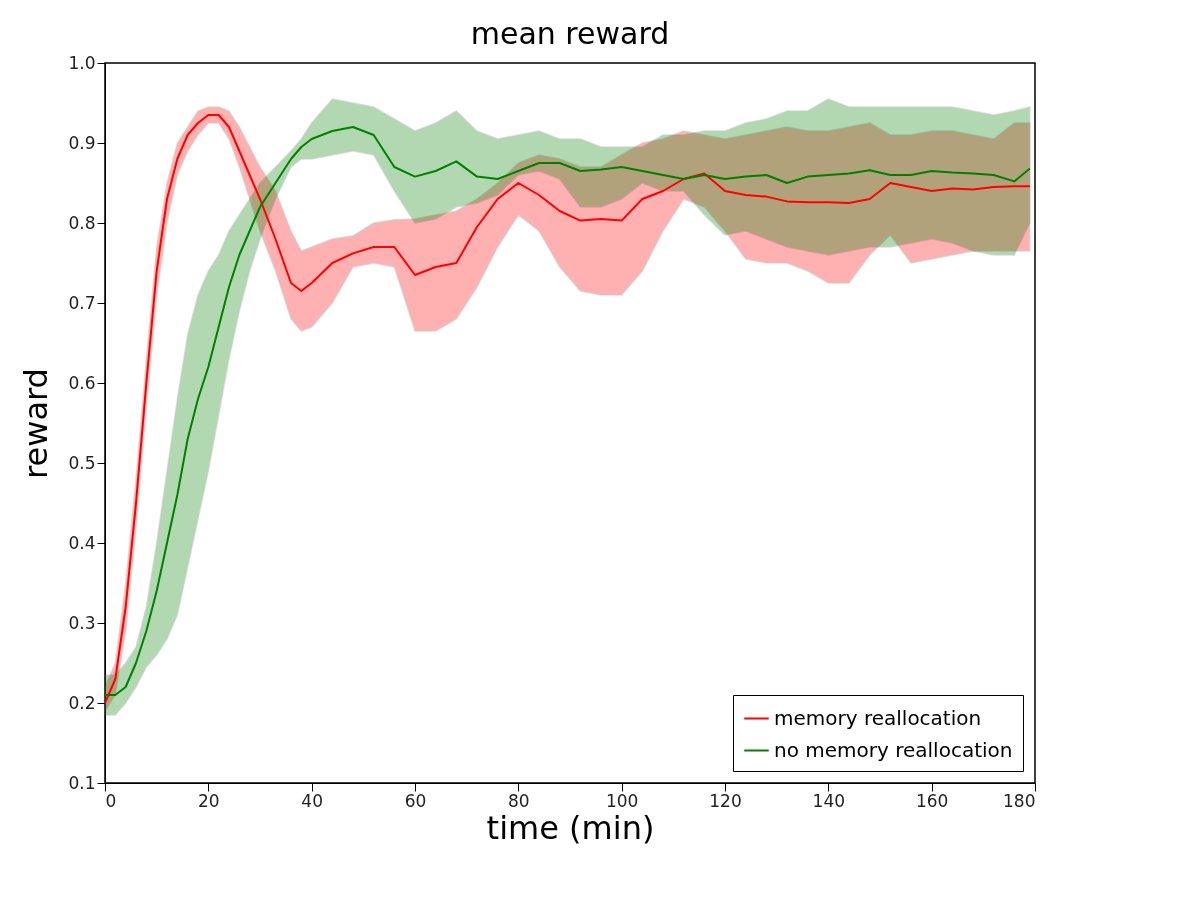  Describe the element at coordinates (209, 800) in the screenshot. I see `x-tick-label: 20` at that location.